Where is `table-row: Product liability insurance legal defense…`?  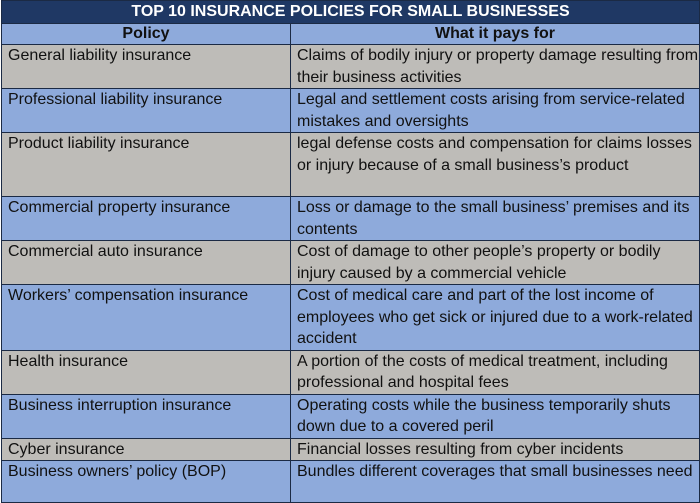 table-row: Product liability insurance legal defense… is located at coordinates (350, 164).